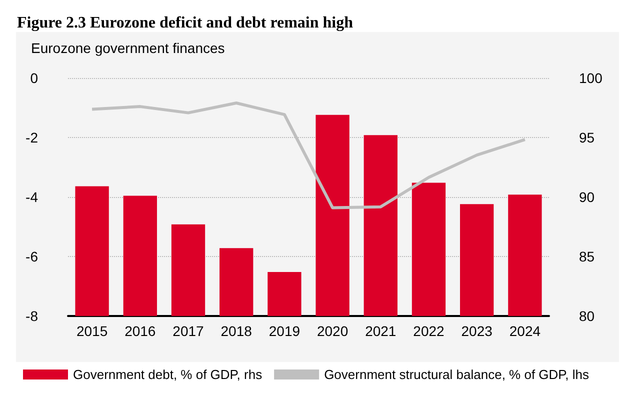  I want to click on x-tick-label: 2020, so click(332, 331).